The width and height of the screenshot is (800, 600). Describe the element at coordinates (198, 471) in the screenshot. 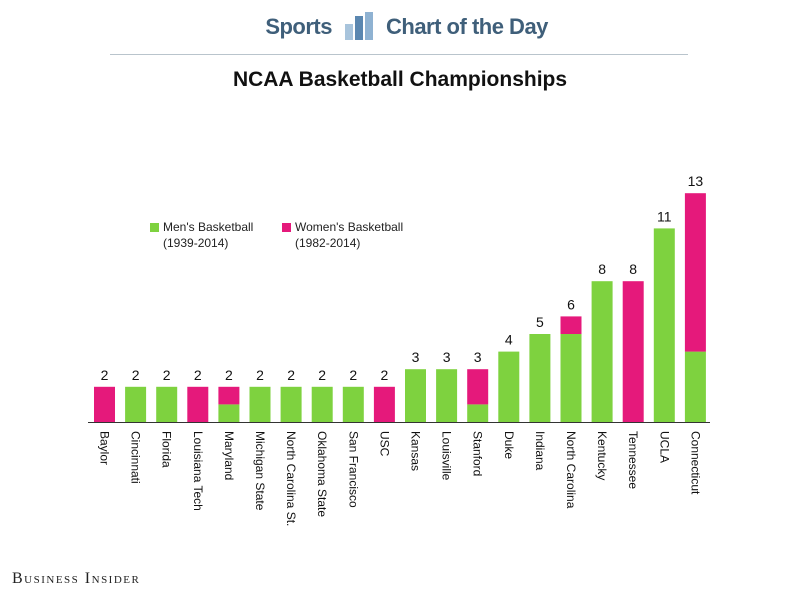

I see `x-tick-label: Louisiana Tech` at that location.